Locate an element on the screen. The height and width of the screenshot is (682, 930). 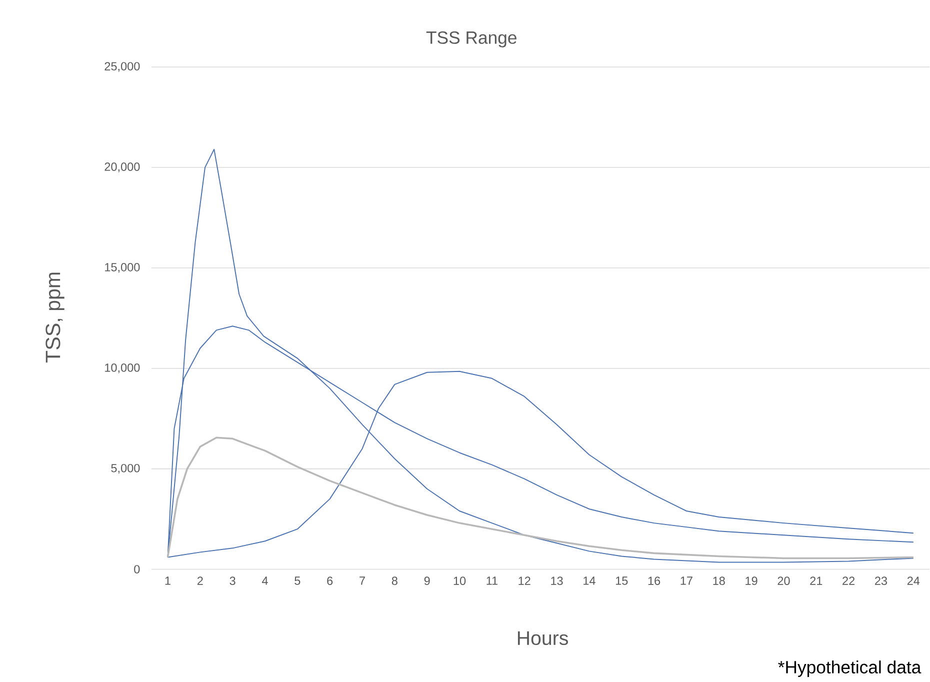
text: *Hypothetical data is located at coordinates (850, 669).